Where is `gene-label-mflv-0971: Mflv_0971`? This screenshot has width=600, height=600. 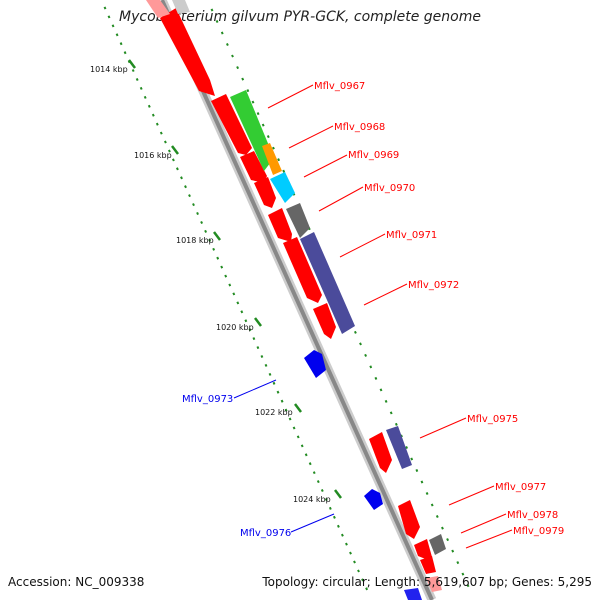 gene-label-mflv-0971: Mflv_0971 is located at coordinates (411, 235).